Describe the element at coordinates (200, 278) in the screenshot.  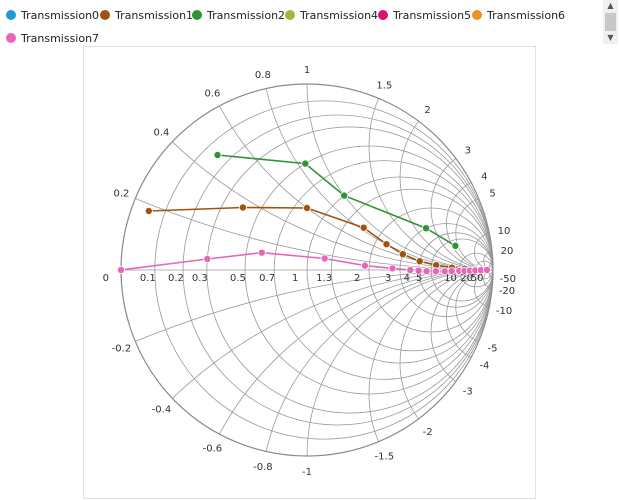
I see `resistance-label: 0.3` at that location.